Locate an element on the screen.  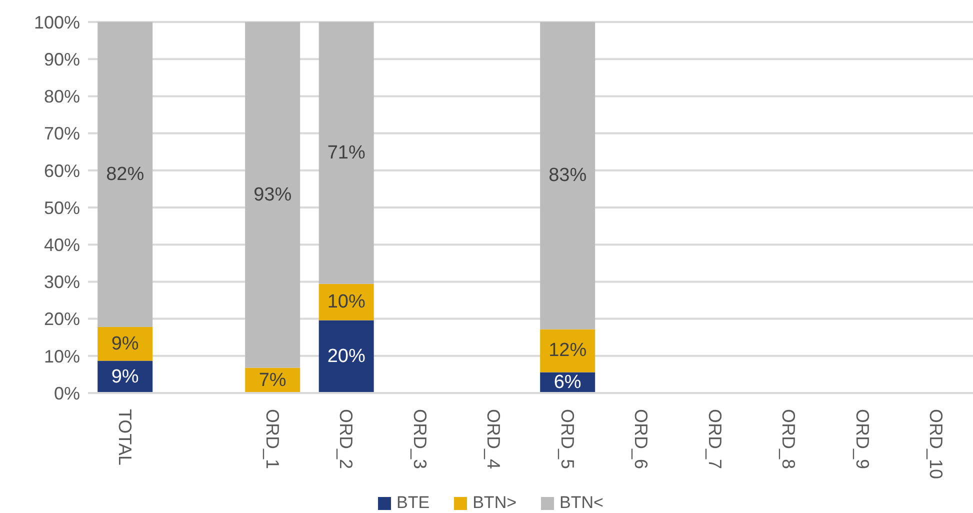
data-label: 93% is located at coordinates (273, 195).